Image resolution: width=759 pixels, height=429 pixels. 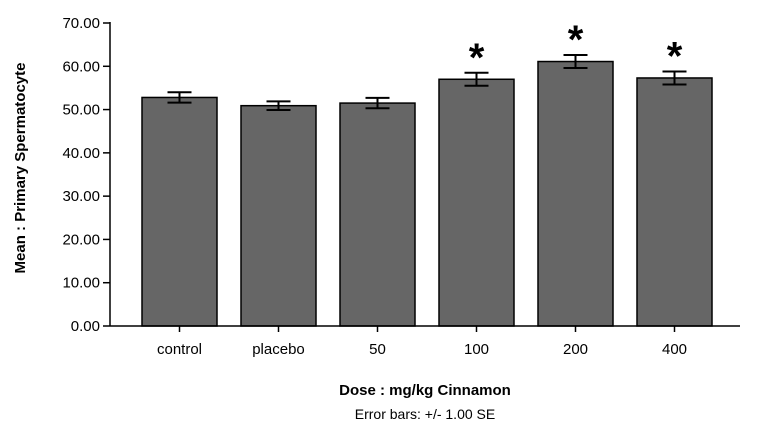 I want to click on bar-placebo, so click(x=278, y=215).